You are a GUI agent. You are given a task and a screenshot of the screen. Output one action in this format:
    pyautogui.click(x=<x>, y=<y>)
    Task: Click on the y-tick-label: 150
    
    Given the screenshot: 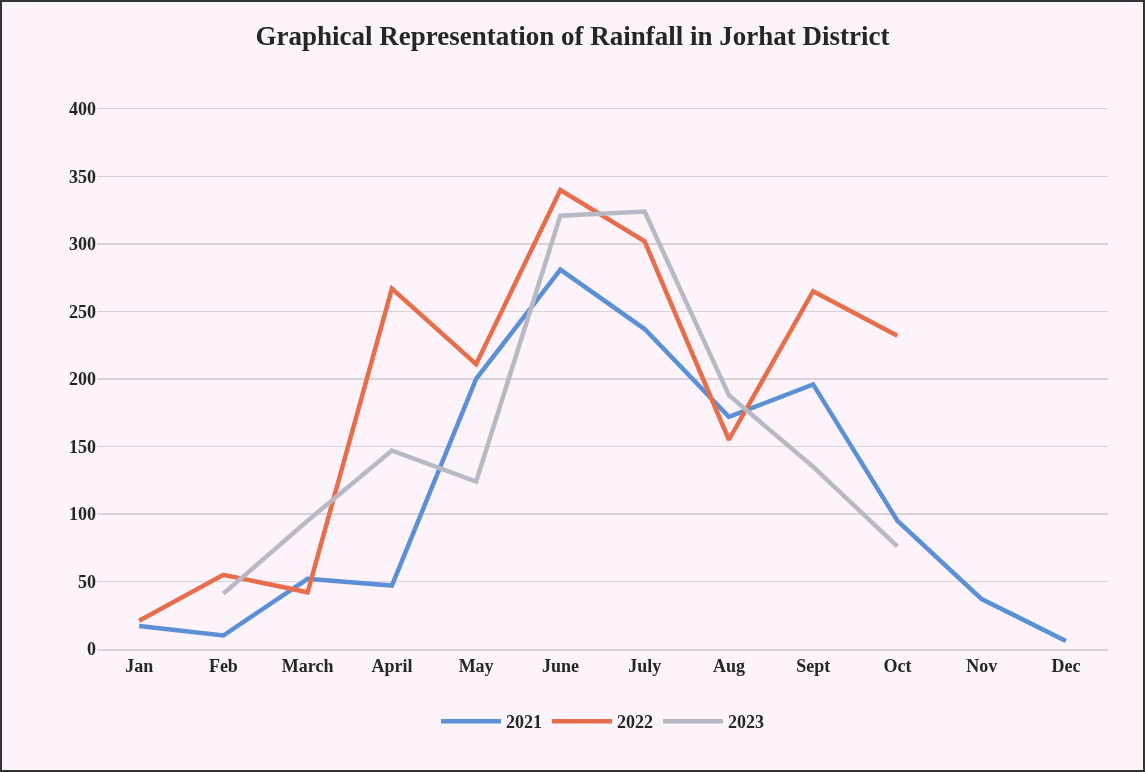 What is the action you would take?
    pyautogui.click(x=82, y=446)
    